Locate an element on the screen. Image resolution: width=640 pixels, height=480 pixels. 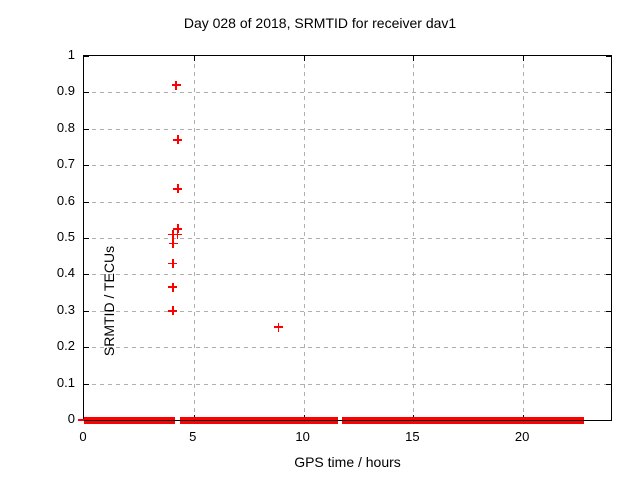
y-tick-label: 1 is located at coordinates (71, 54).